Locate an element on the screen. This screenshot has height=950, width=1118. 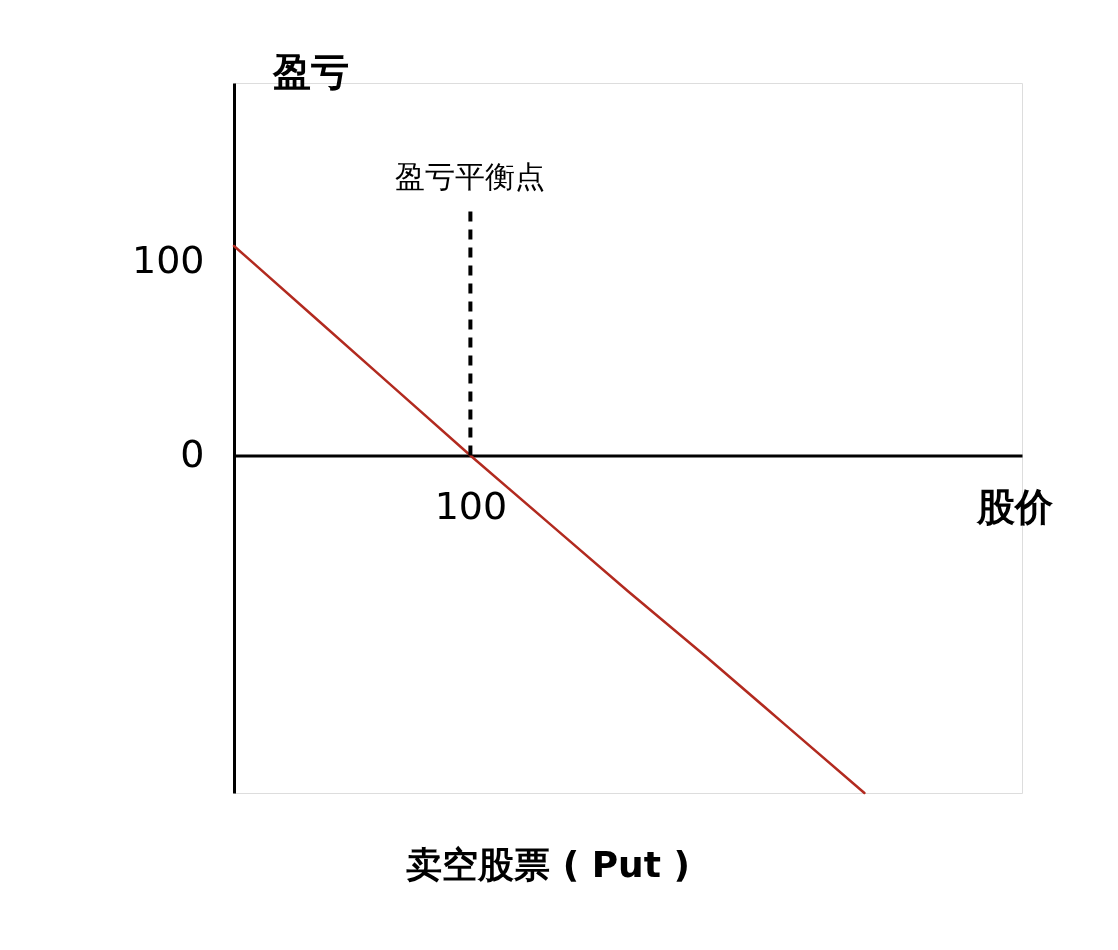
y-tick-label: 0 is located at coordinates (192, 453).